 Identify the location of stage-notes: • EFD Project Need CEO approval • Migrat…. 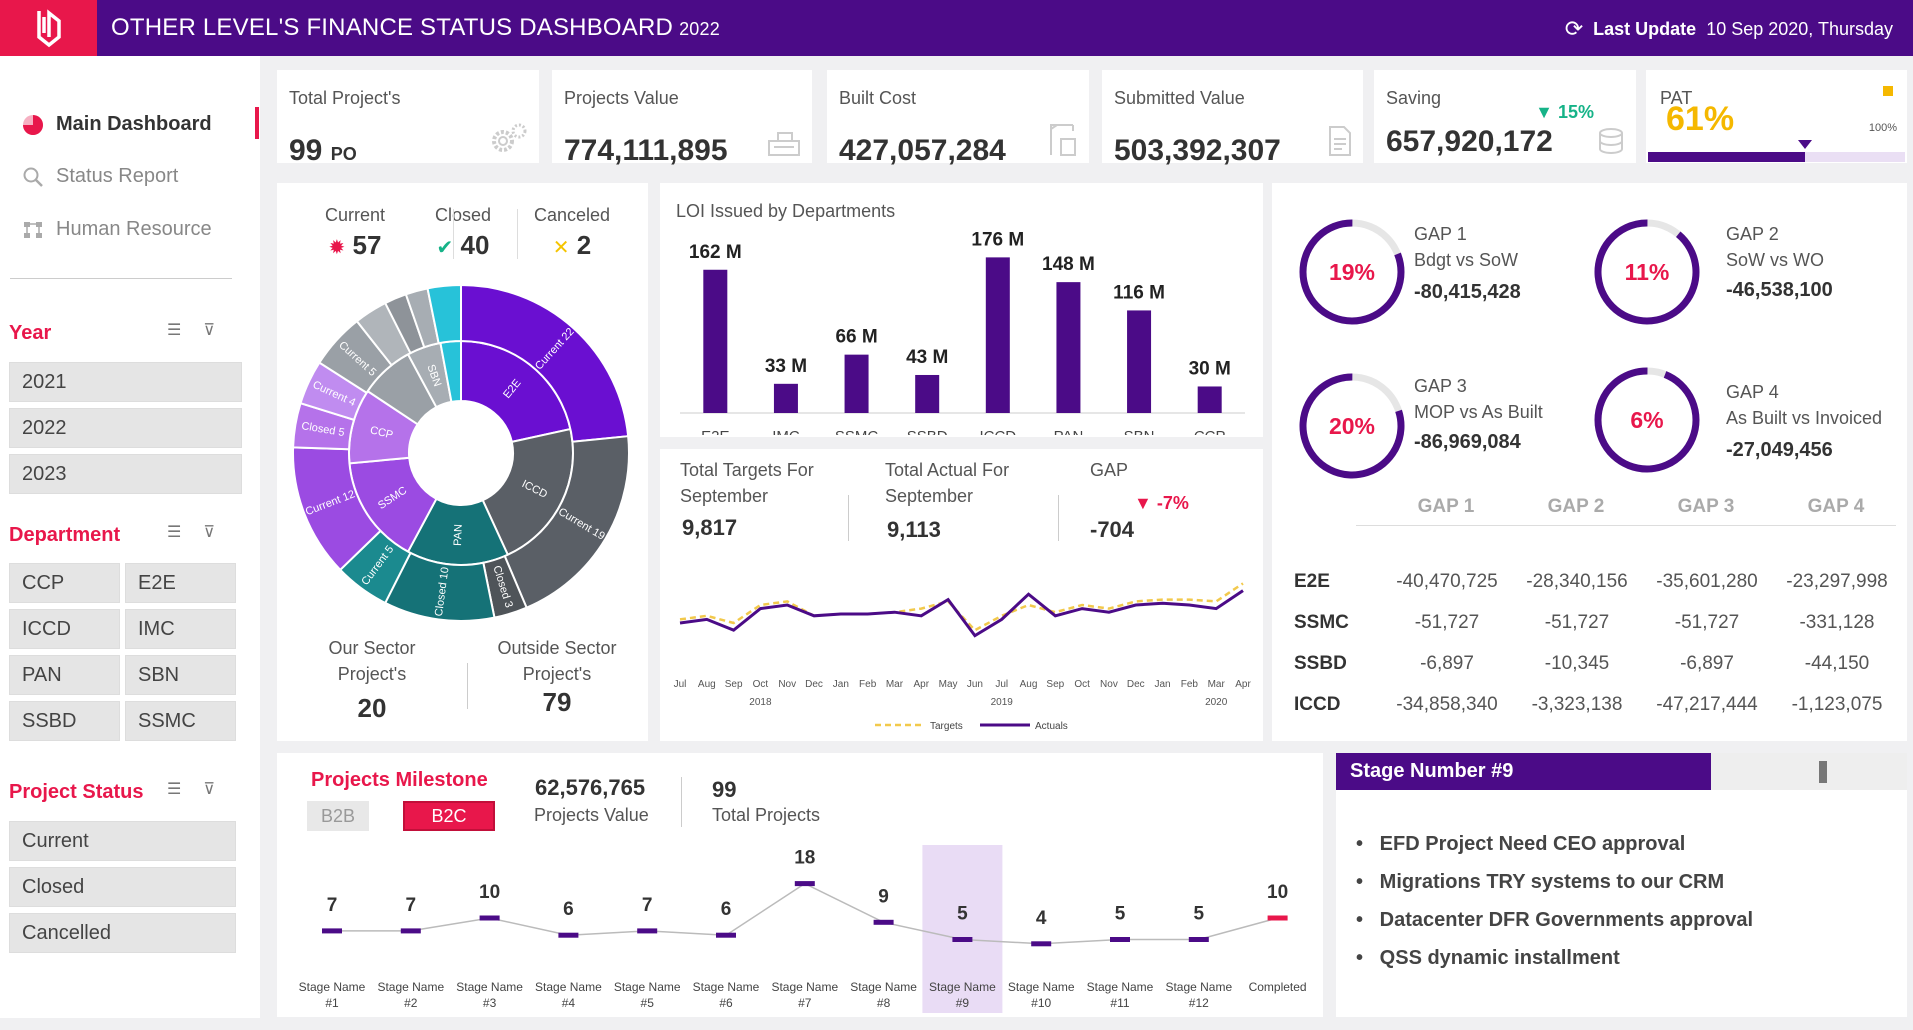
(1554, 909).